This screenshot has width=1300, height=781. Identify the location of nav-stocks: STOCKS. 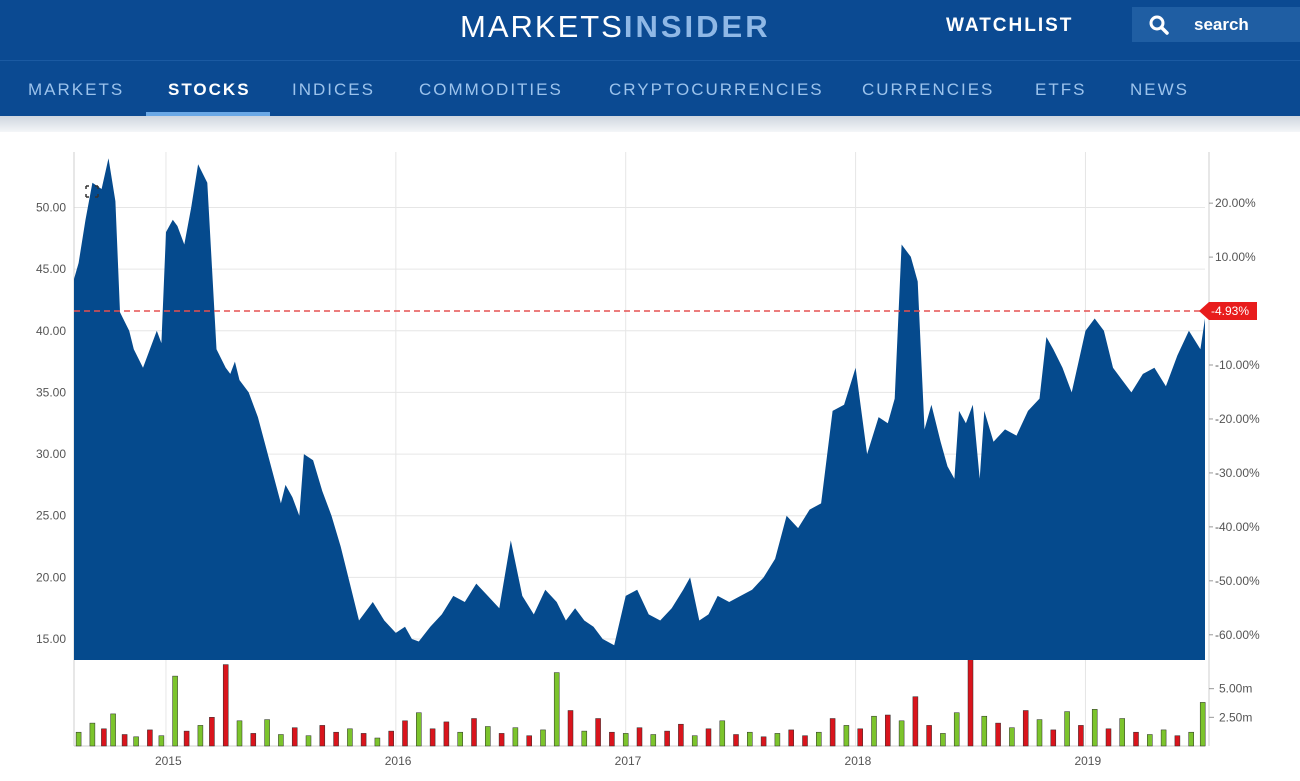
(209, 89).